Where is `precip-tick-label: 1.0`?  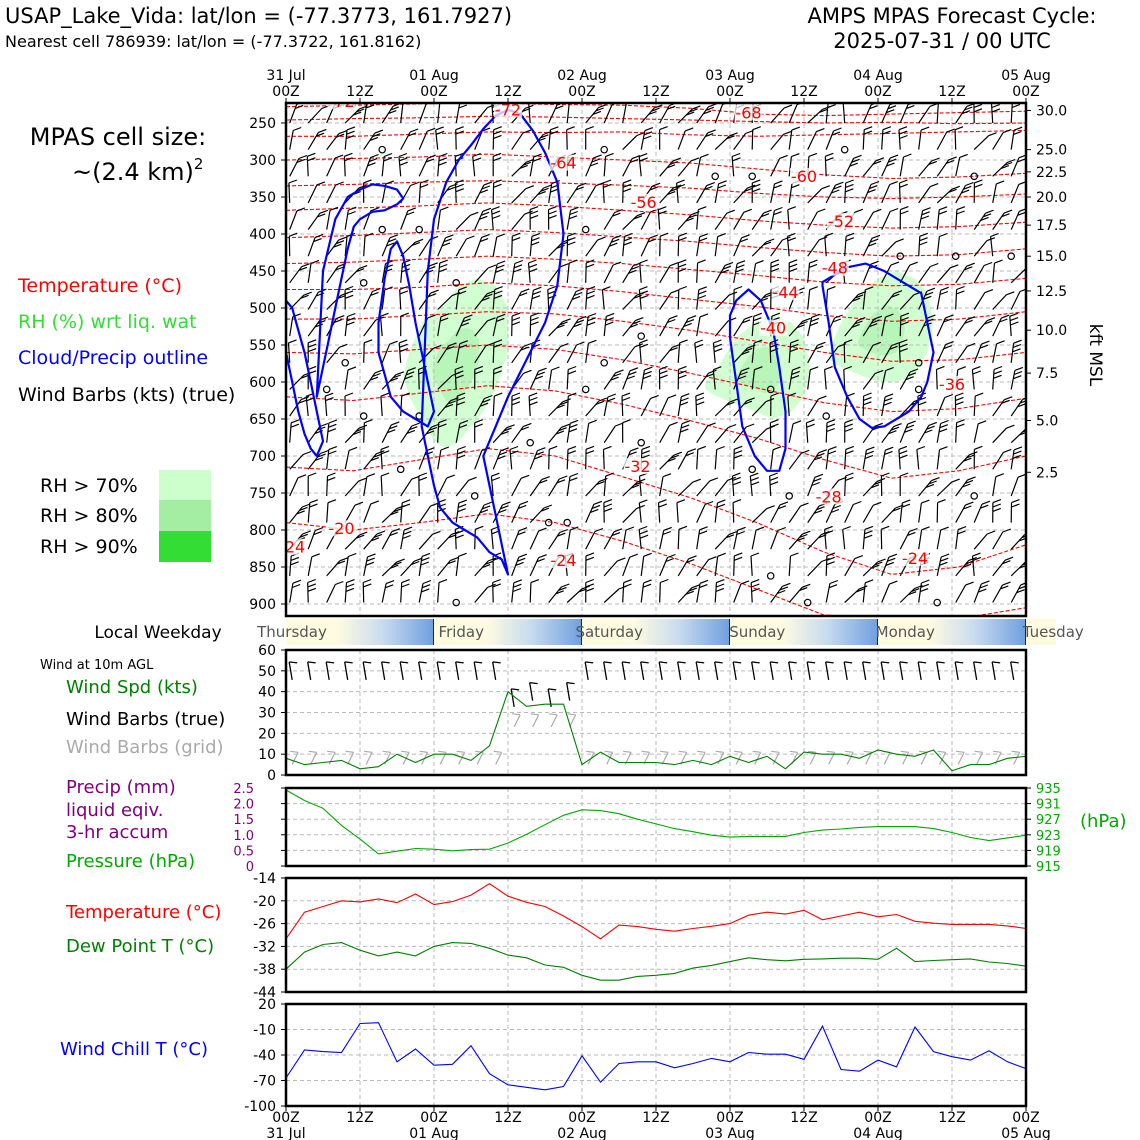
precip-tick-label: 1.0 is located at coordinates (243, 836).